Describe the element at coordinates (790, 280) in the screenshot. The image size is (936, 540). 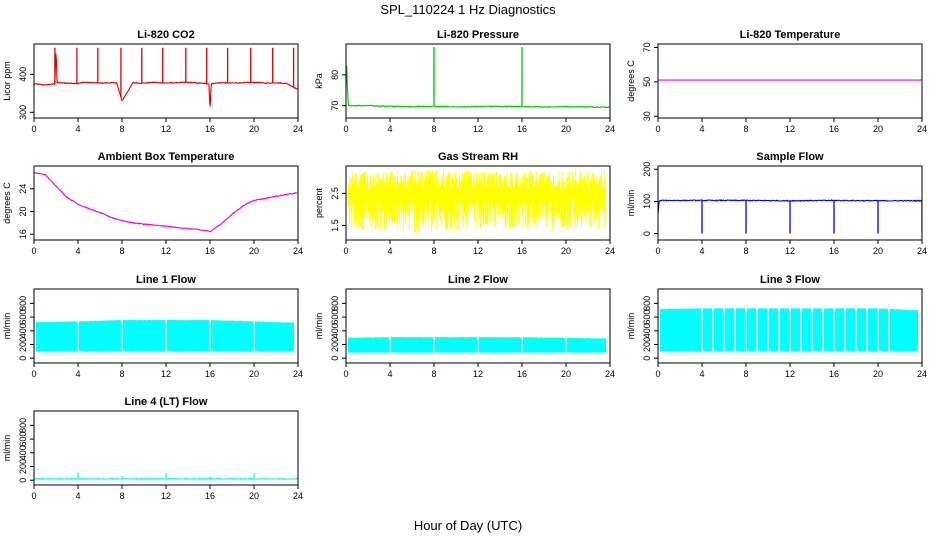
I see `panel-title: Line 3 Flow` at that location.